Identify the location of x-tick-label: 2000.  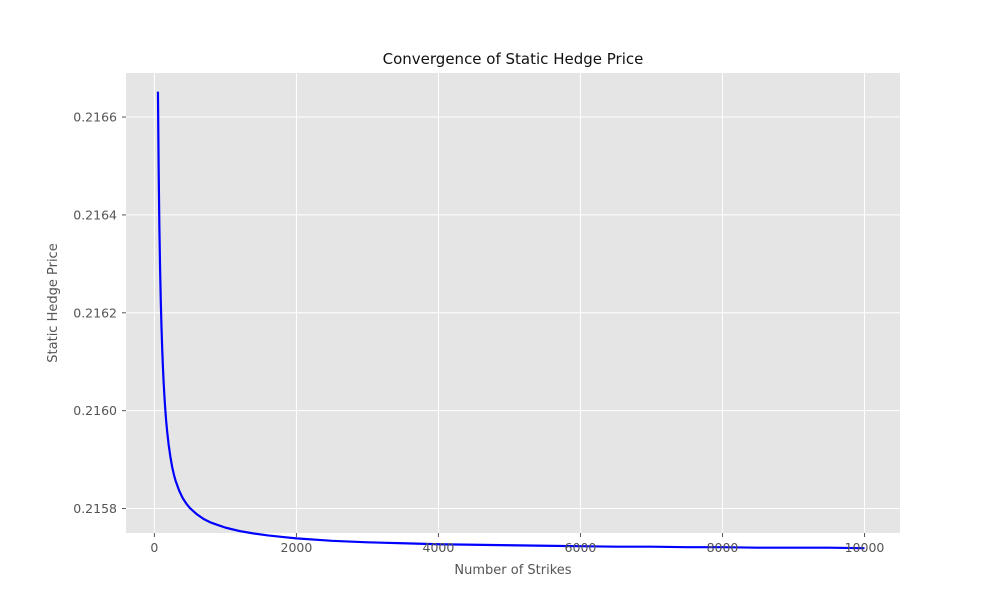
(297, 547).